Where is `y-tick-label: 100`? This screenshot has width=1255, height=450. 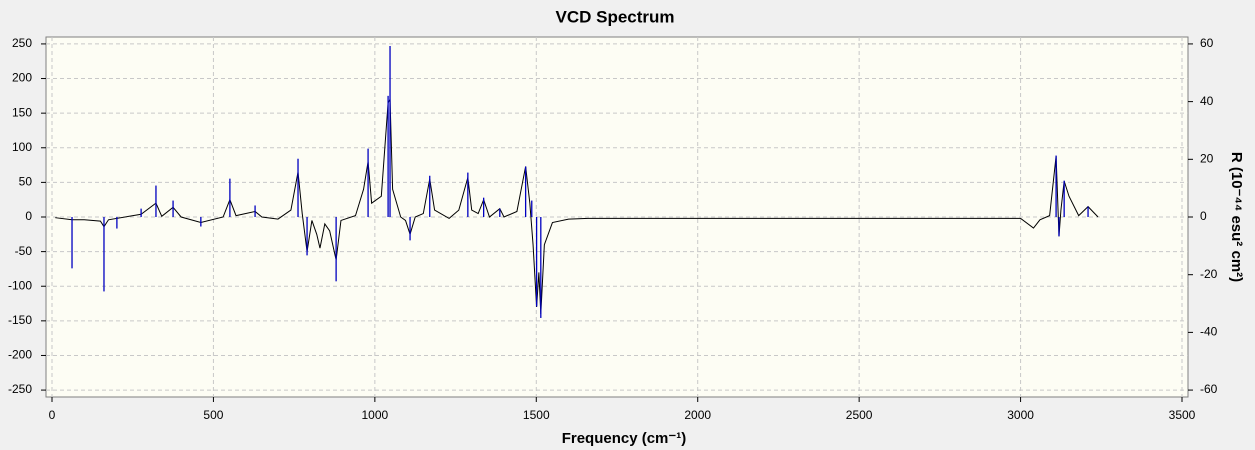 y-tick-label: 100 is located at coordinates (22, 147).